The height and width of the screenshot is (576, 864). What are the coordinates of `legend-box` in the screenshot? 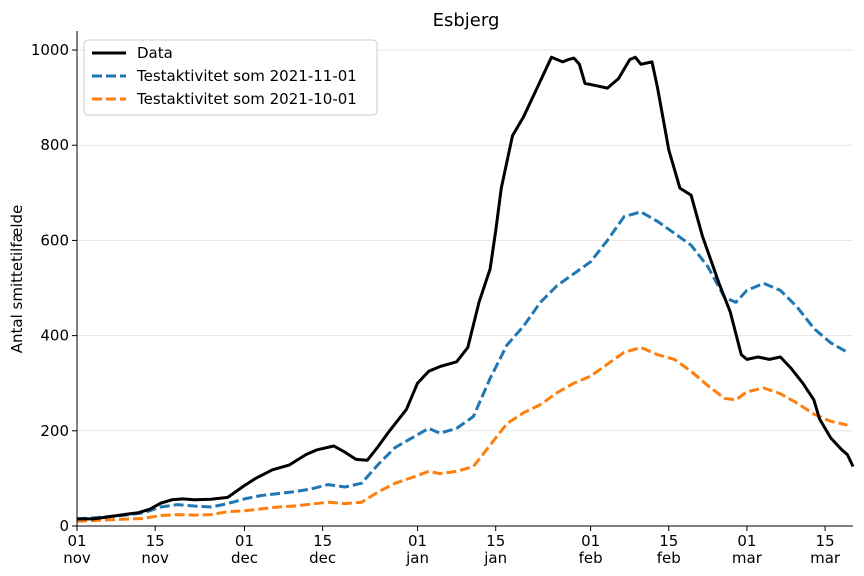 It's located at (230, 77).